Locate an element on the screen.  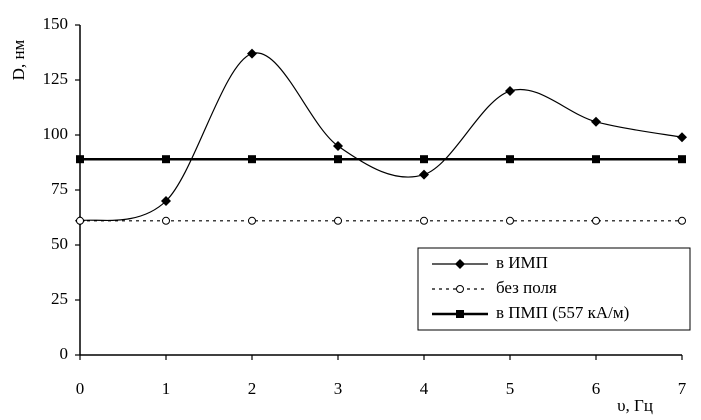
y-axis-label: D, нм is located at coordinates (18, 59).